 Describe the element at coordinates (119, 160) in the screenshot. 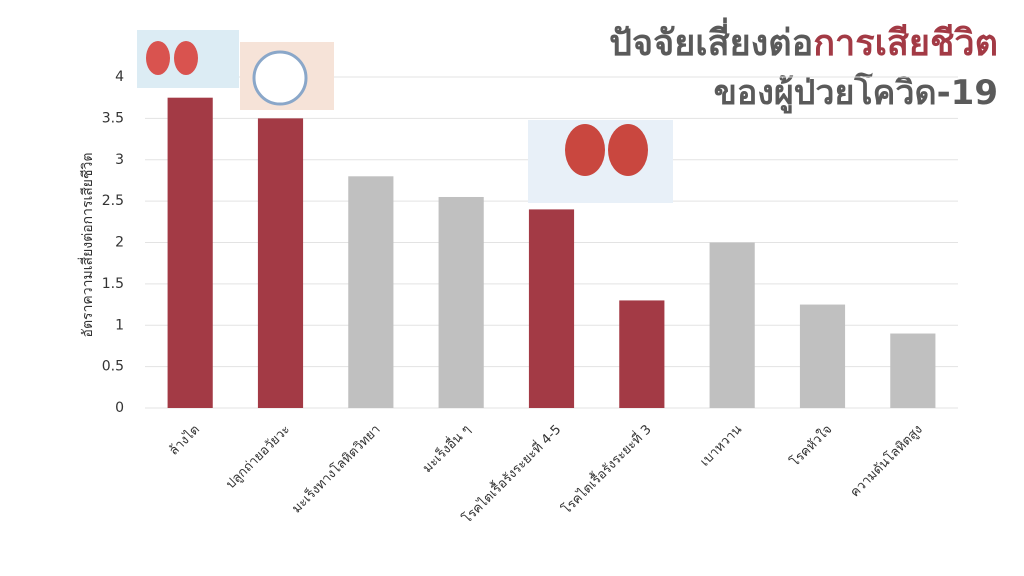

I see `y-tick-label: 3` at that location.